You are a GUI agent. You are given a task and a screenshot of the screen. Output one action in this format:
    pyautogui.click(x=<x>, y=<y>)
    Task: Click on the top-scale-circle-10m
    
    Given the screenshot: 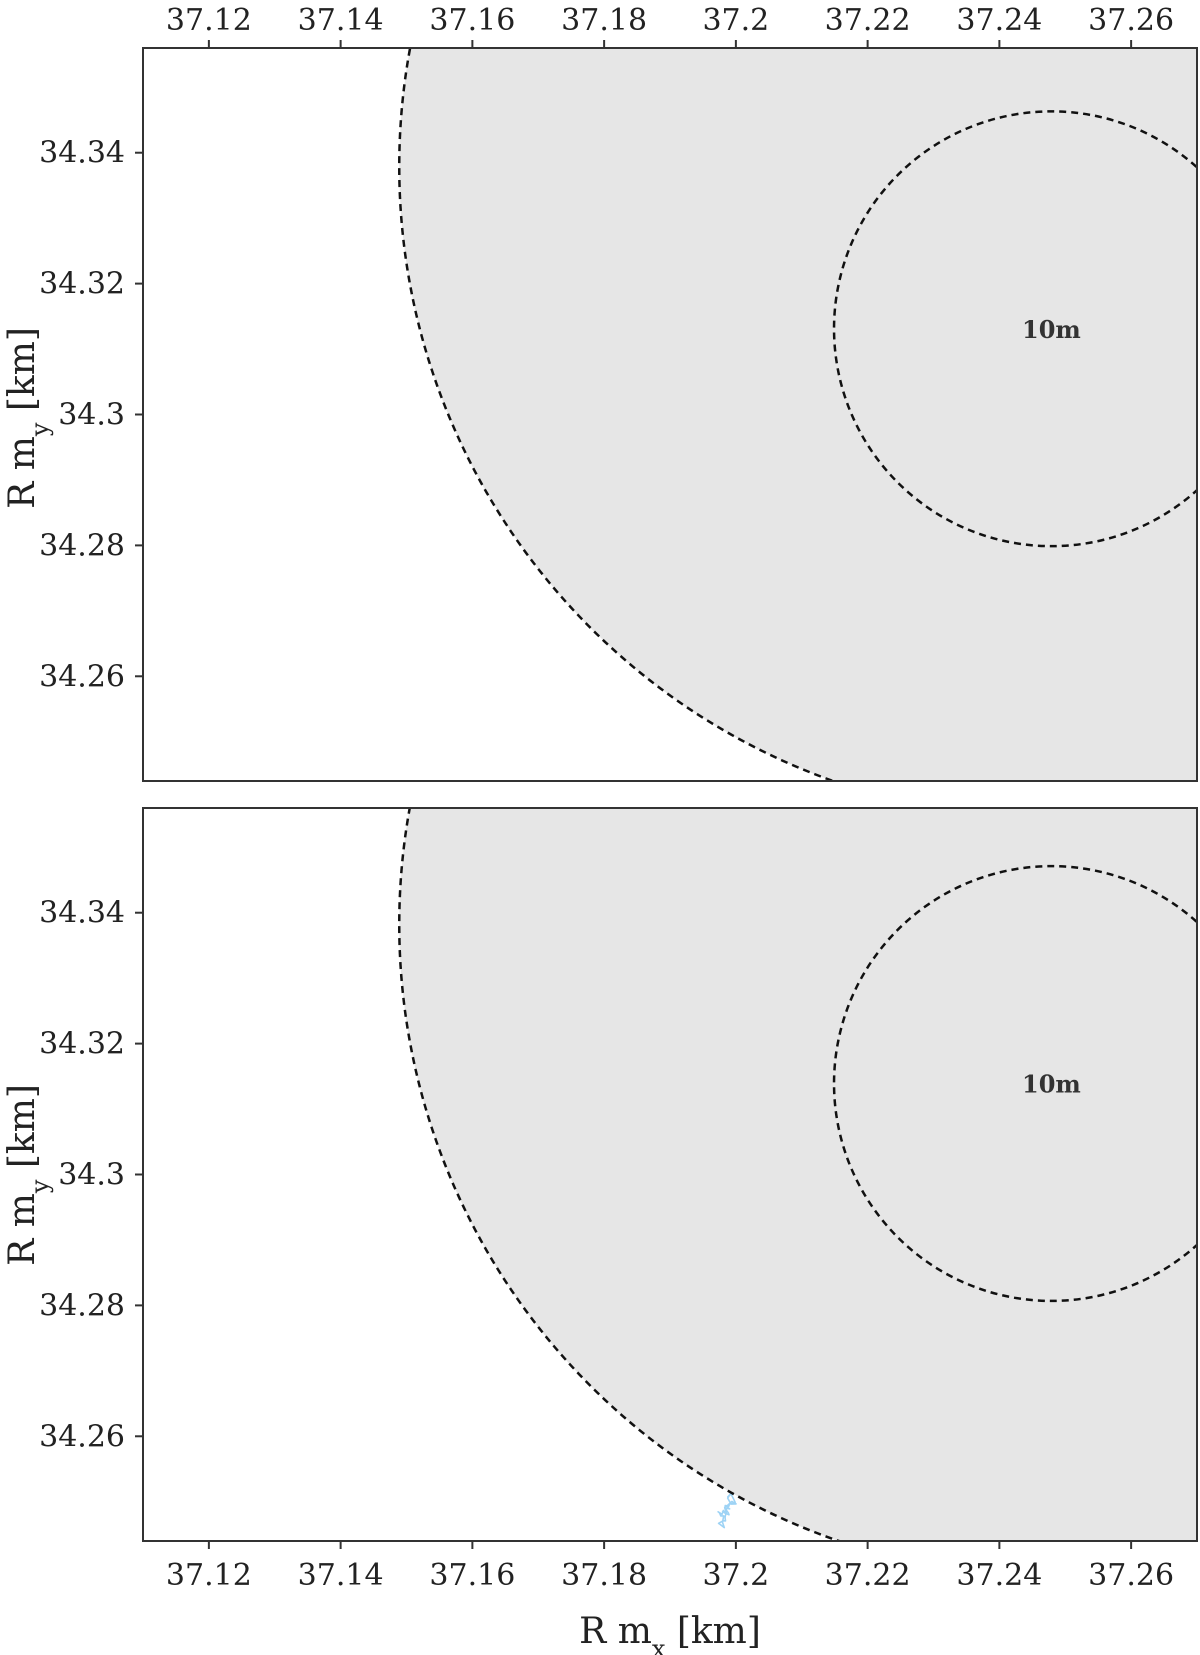 What is the action you would take?
    pyautogui.click(x=1014, y=329)
    